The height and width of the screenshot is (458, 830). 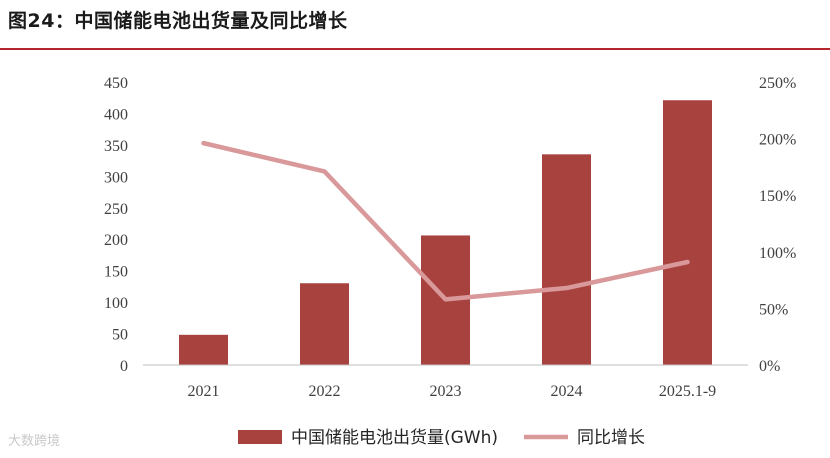 What do you see at coordinates (116, 114) in the screenshot?
I see `left-tick-label: 400` at bounding box center [116, 114].